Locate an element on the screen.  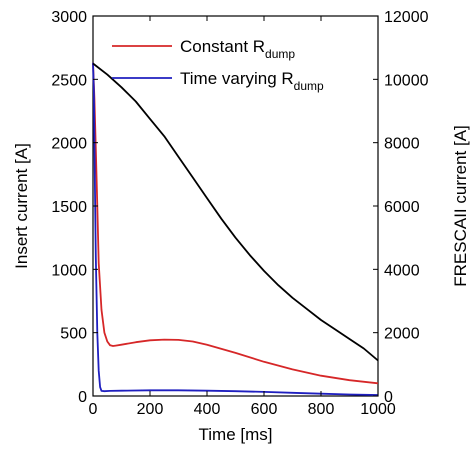
y-right-tick-label: 2000 is located at coordinates (402, 334).